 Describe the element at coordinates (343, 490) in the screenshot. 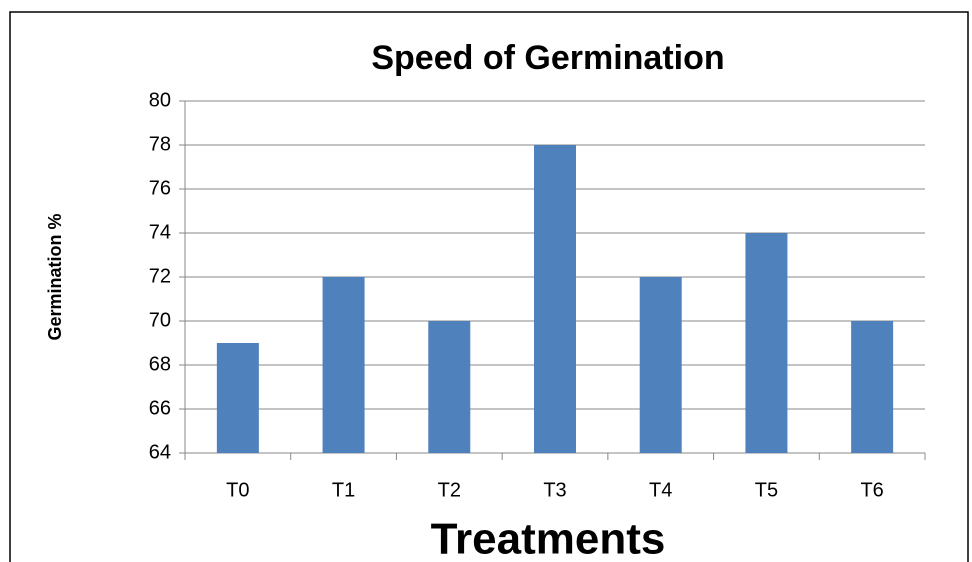

I see `x-tick-label: T1` at that location.